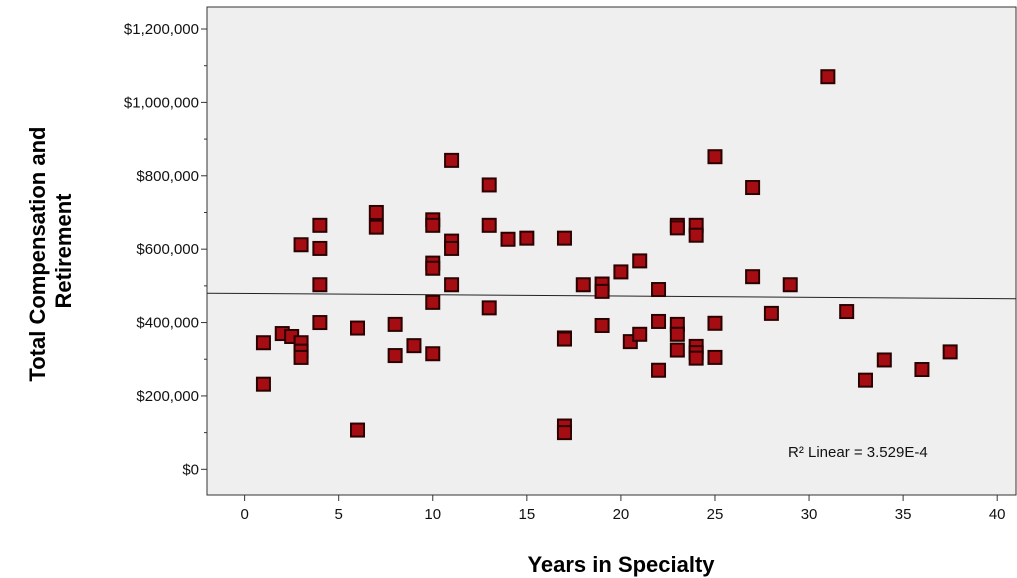 The image size is (1017, 578). I want to click on y-tick-label: $400,000, so click(167, 323).